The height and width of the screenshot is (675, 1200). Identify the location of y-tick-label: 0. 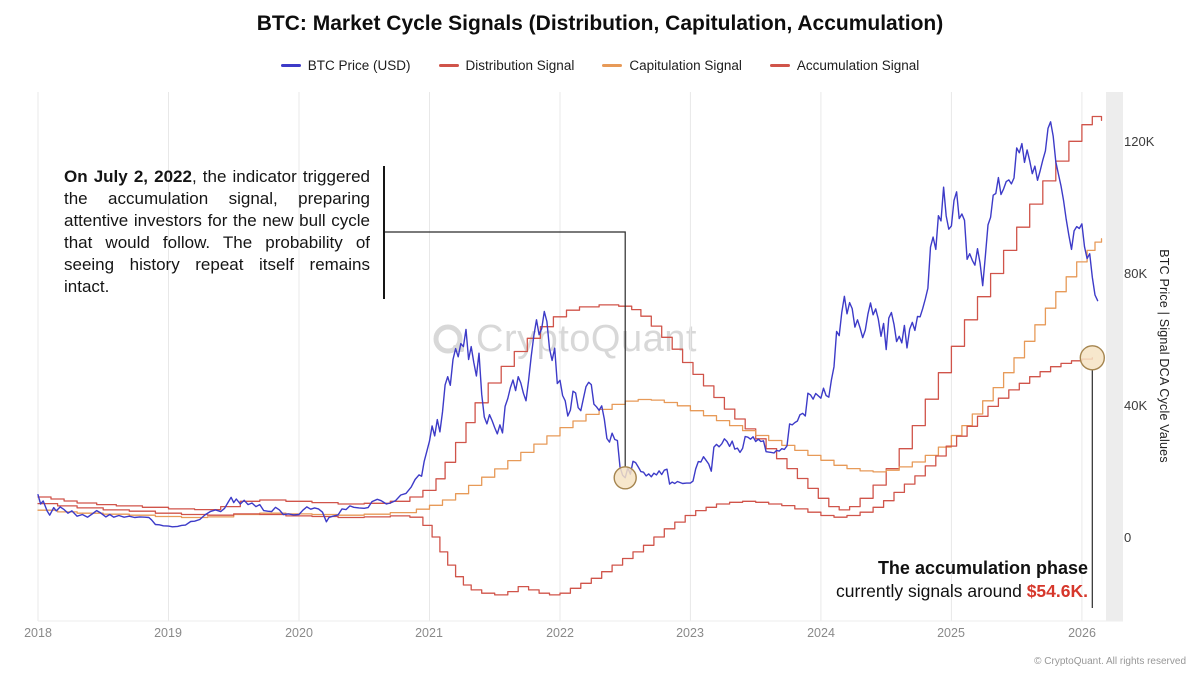
(1128, 537).